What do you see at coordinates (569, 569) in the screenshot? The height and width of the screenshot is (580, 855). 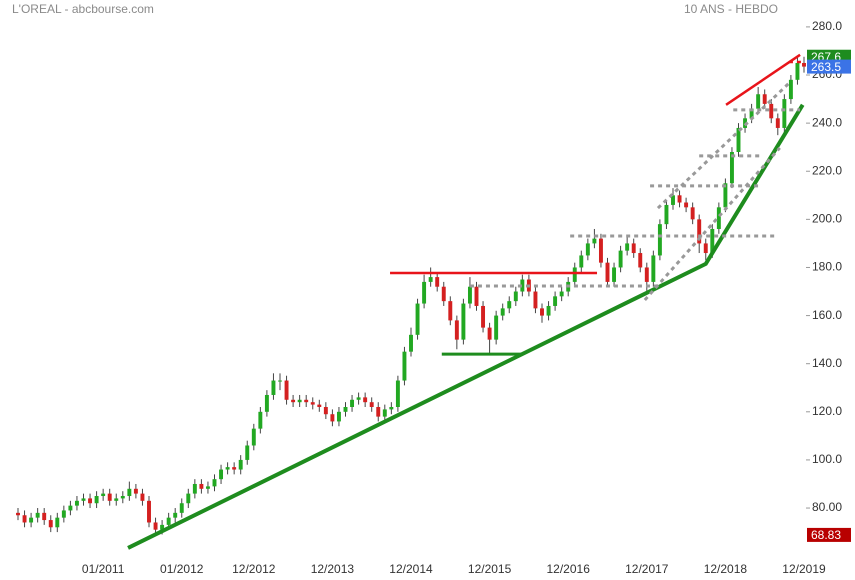 I see `x-tick-label: 12/2016` at bounding box center [569, 569].